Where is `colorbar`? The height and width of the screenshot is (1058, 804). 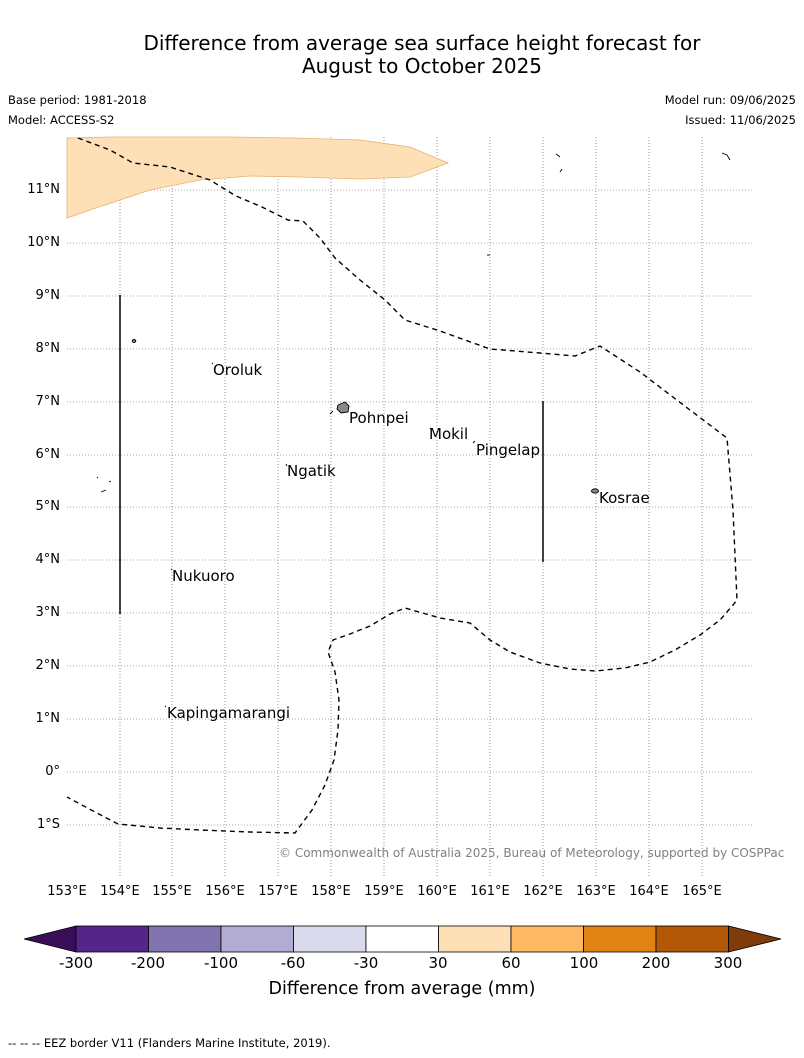 colorbar is located at coordinates (402, 939).